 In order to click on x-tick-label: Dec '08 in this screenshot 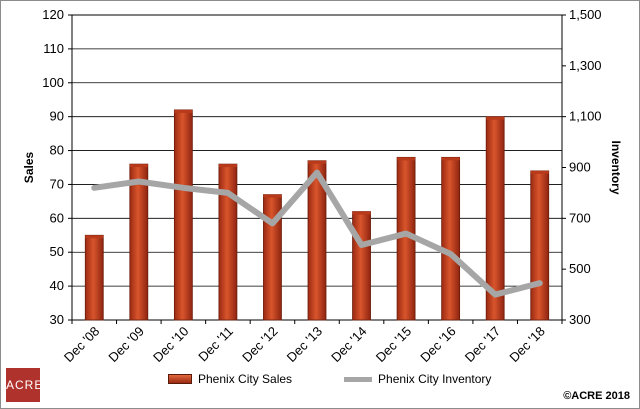, I will do `click(81, 344)`.